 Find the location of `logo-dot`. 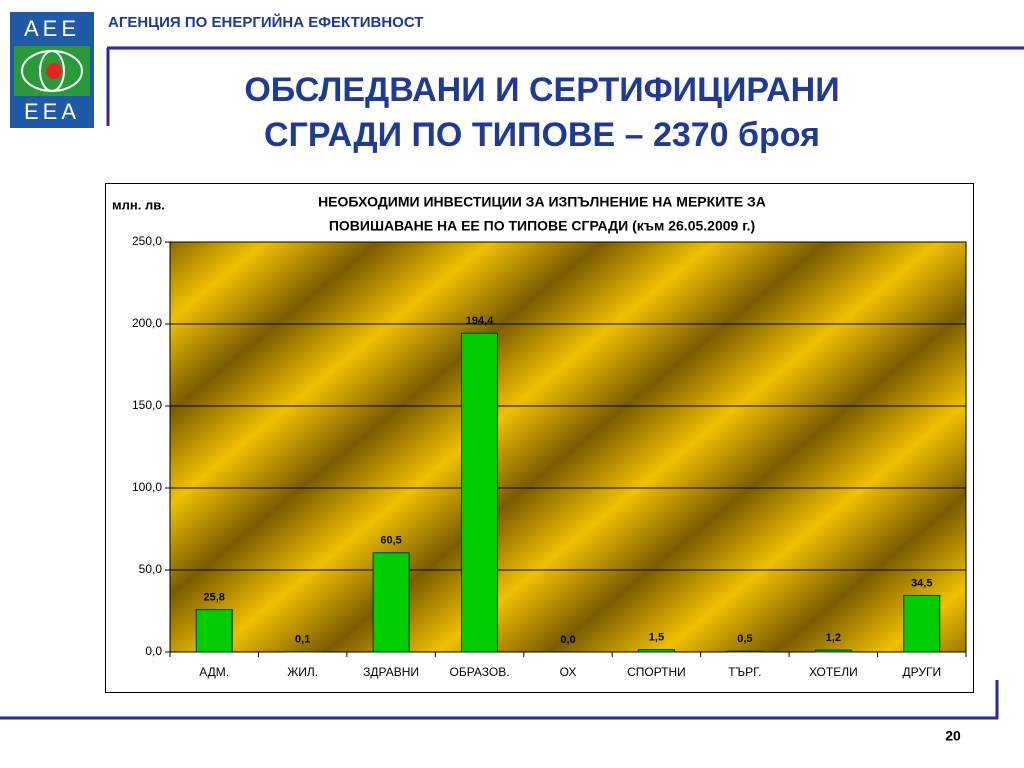

logo-dot is located at coordinates (54, 71).